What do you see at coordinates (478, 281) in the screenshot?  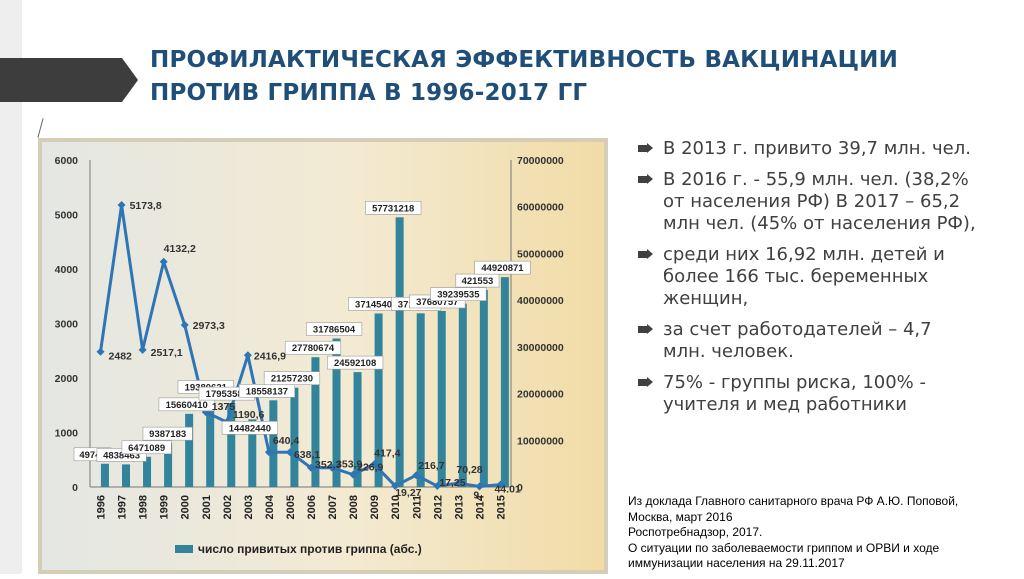 I see `bar-data-label: 421553` at bounding box center [478, 281].